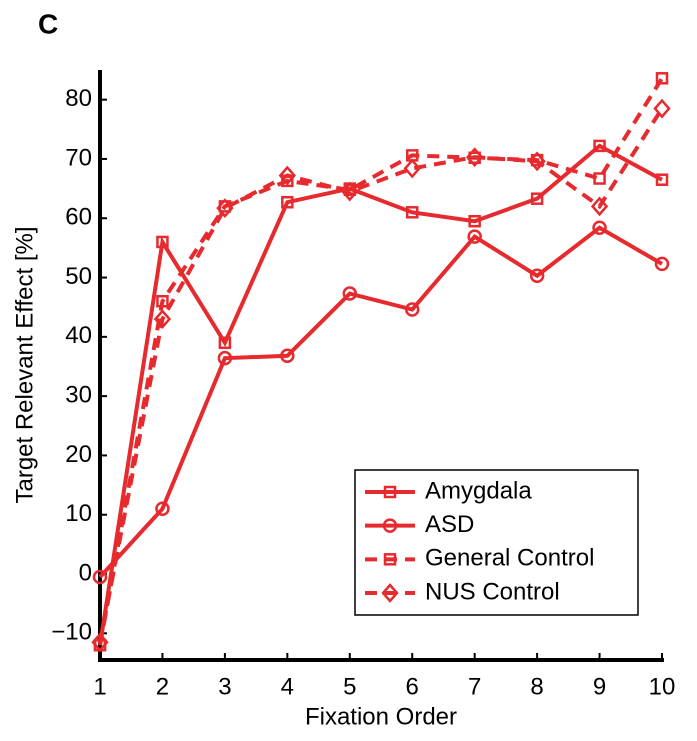  I want to click on x-tick-label: 3, so click(224, 686).